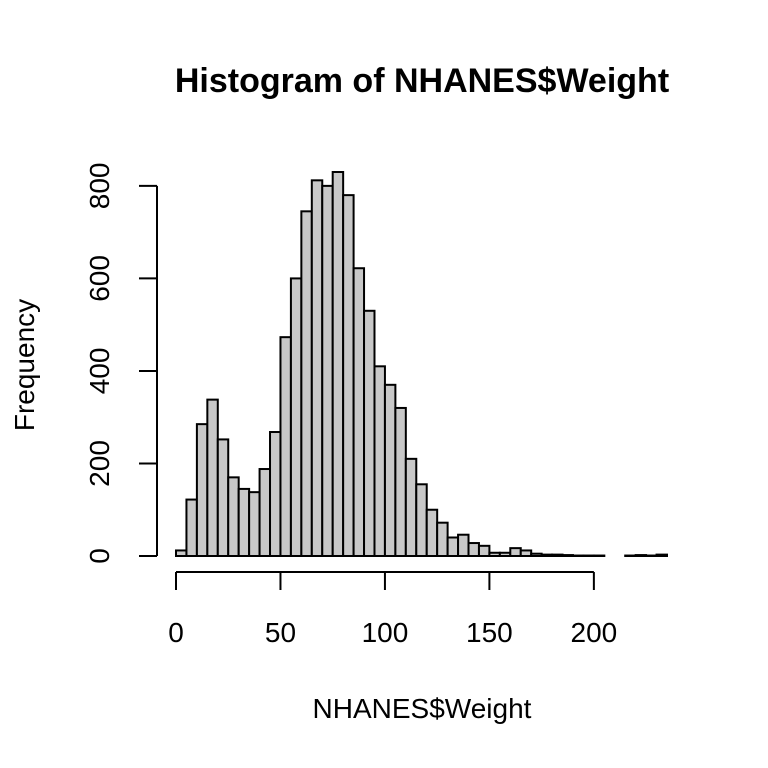 This screenshot has height=768, width=768. I want to click on y-axis-label: Frequency, so click(24, 365).